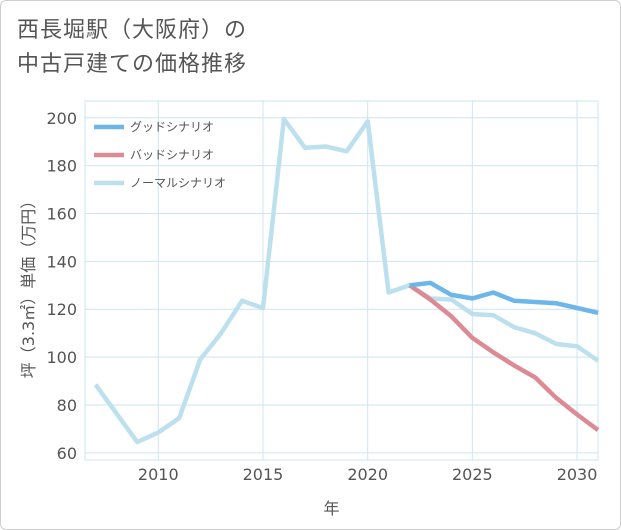  Describe the element at coordinates (67, 405) in the screenshot. I see `y-tick-label: 80` at that location.